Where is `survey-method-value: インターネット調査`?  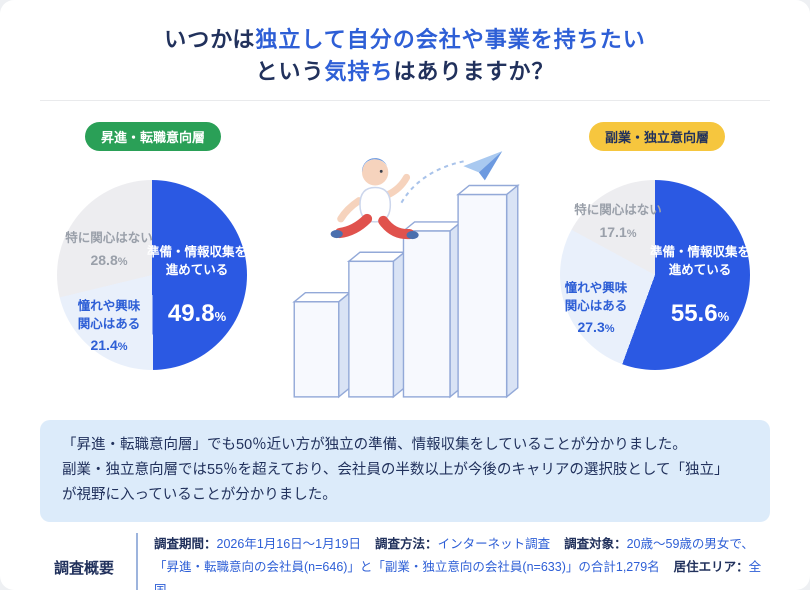
survey-method-value: インターネット調査 is located at coordinates (494, 544).